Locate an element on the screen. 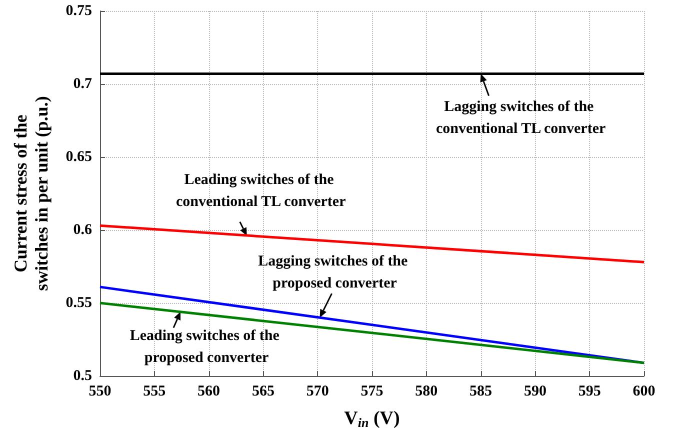 This screenshot has width=674, height=434. x-tick-label: 580 is located at coordinates (426, 392).